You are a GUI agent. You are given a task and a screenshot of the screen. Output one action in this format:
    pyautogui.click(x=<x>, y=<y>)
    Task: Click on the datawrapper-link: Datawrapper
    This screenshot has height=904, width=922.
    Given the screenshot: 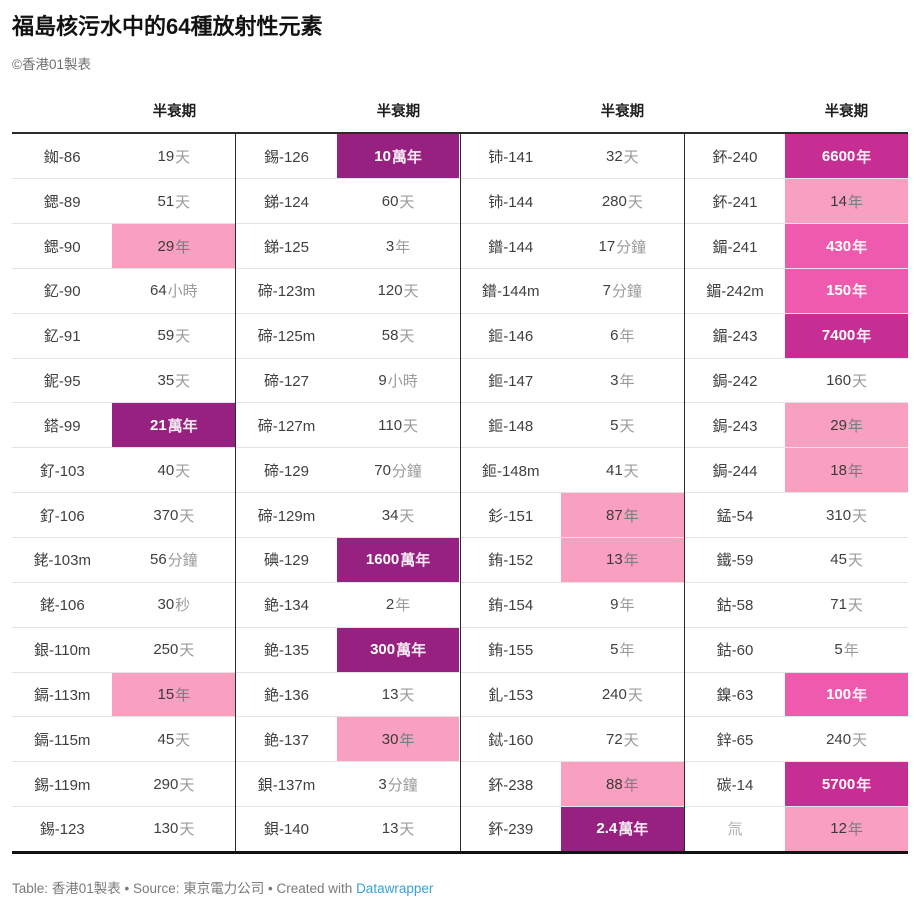 What is the action you would take?
    pyautogui.click(x=395, y=888)
    